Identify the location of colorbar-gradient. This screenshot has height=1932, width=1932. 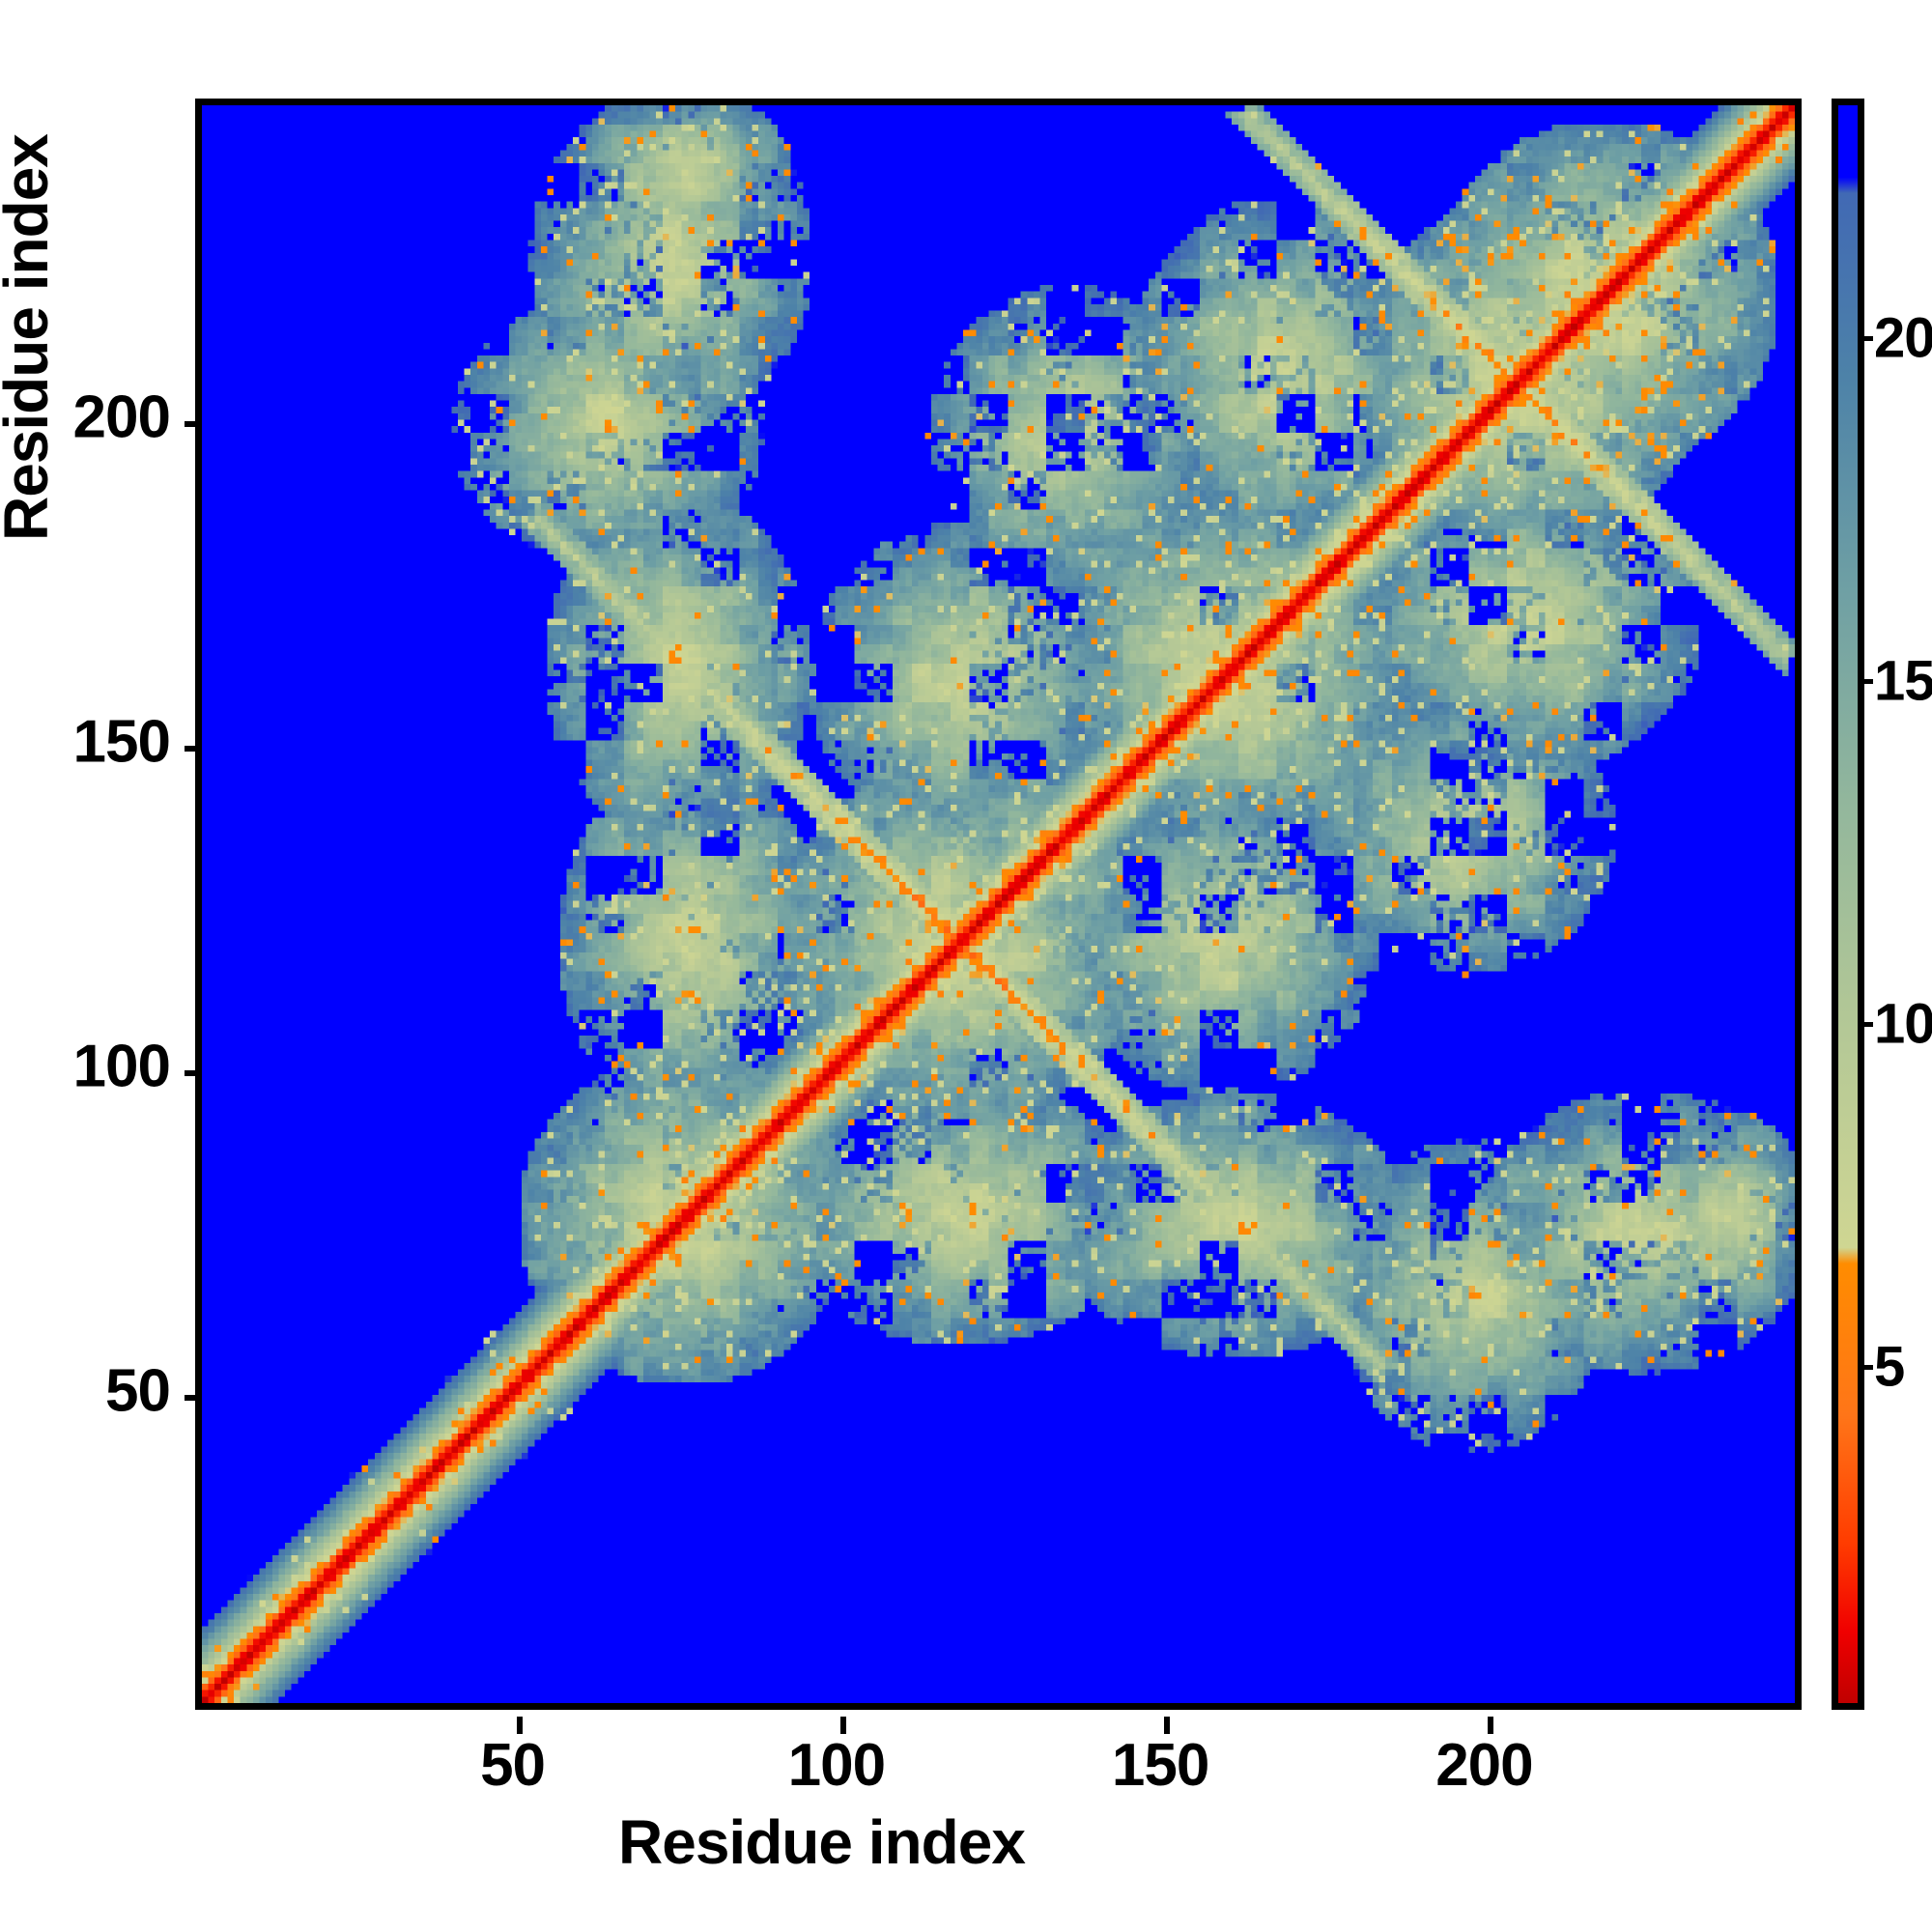
(1848, 904).